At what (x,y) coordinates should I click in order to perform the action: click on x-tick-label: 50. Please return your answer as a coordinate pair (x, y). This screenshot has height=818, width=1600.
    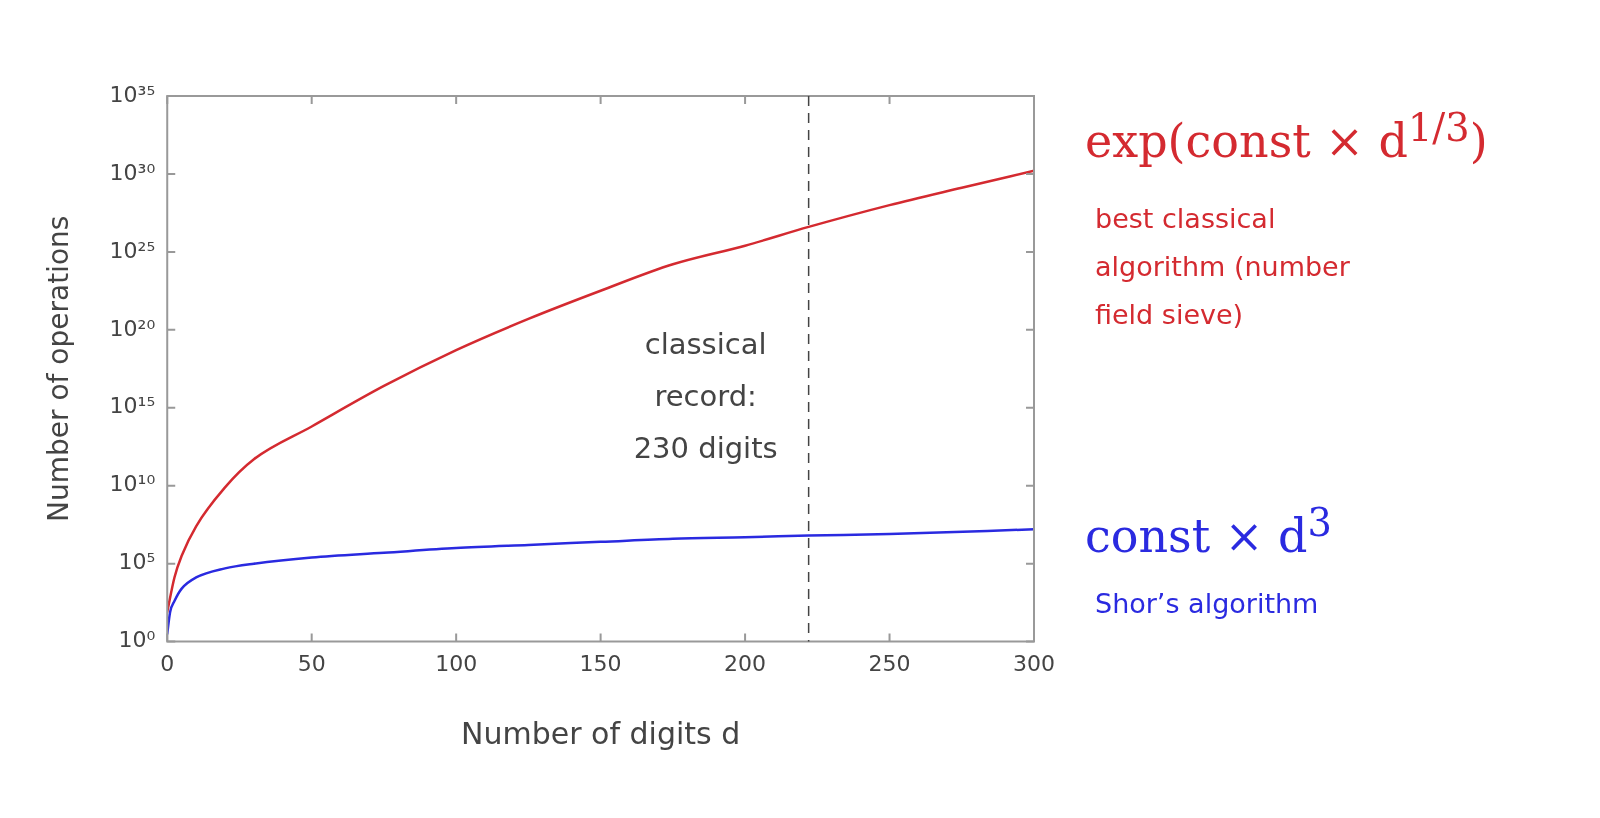
    Looking at the image, I should click on (311, 663).